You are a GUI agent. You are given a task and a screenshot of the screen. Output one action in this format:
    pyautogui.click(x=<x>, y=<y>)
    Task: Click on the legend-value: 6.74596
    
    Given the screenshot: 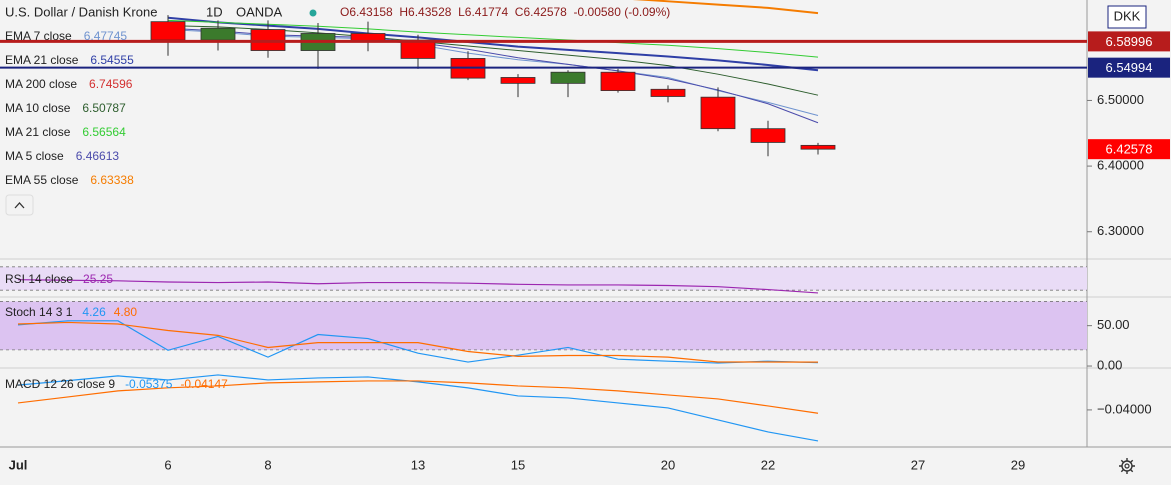 What is the action you would take?
    pyautogui.click(x=111, y=84)
    